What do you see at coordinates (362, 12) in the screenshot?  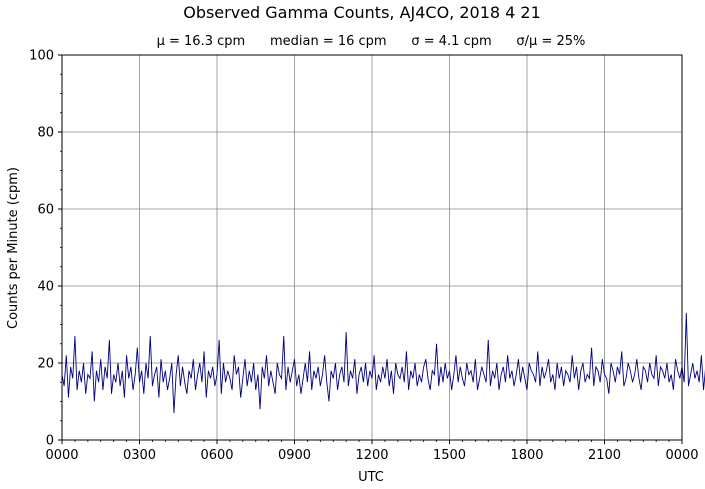 I see `chart-title: Observed Gamma Counts, AJ4CO, 2018 4 21` at bounding box center [362, 12].